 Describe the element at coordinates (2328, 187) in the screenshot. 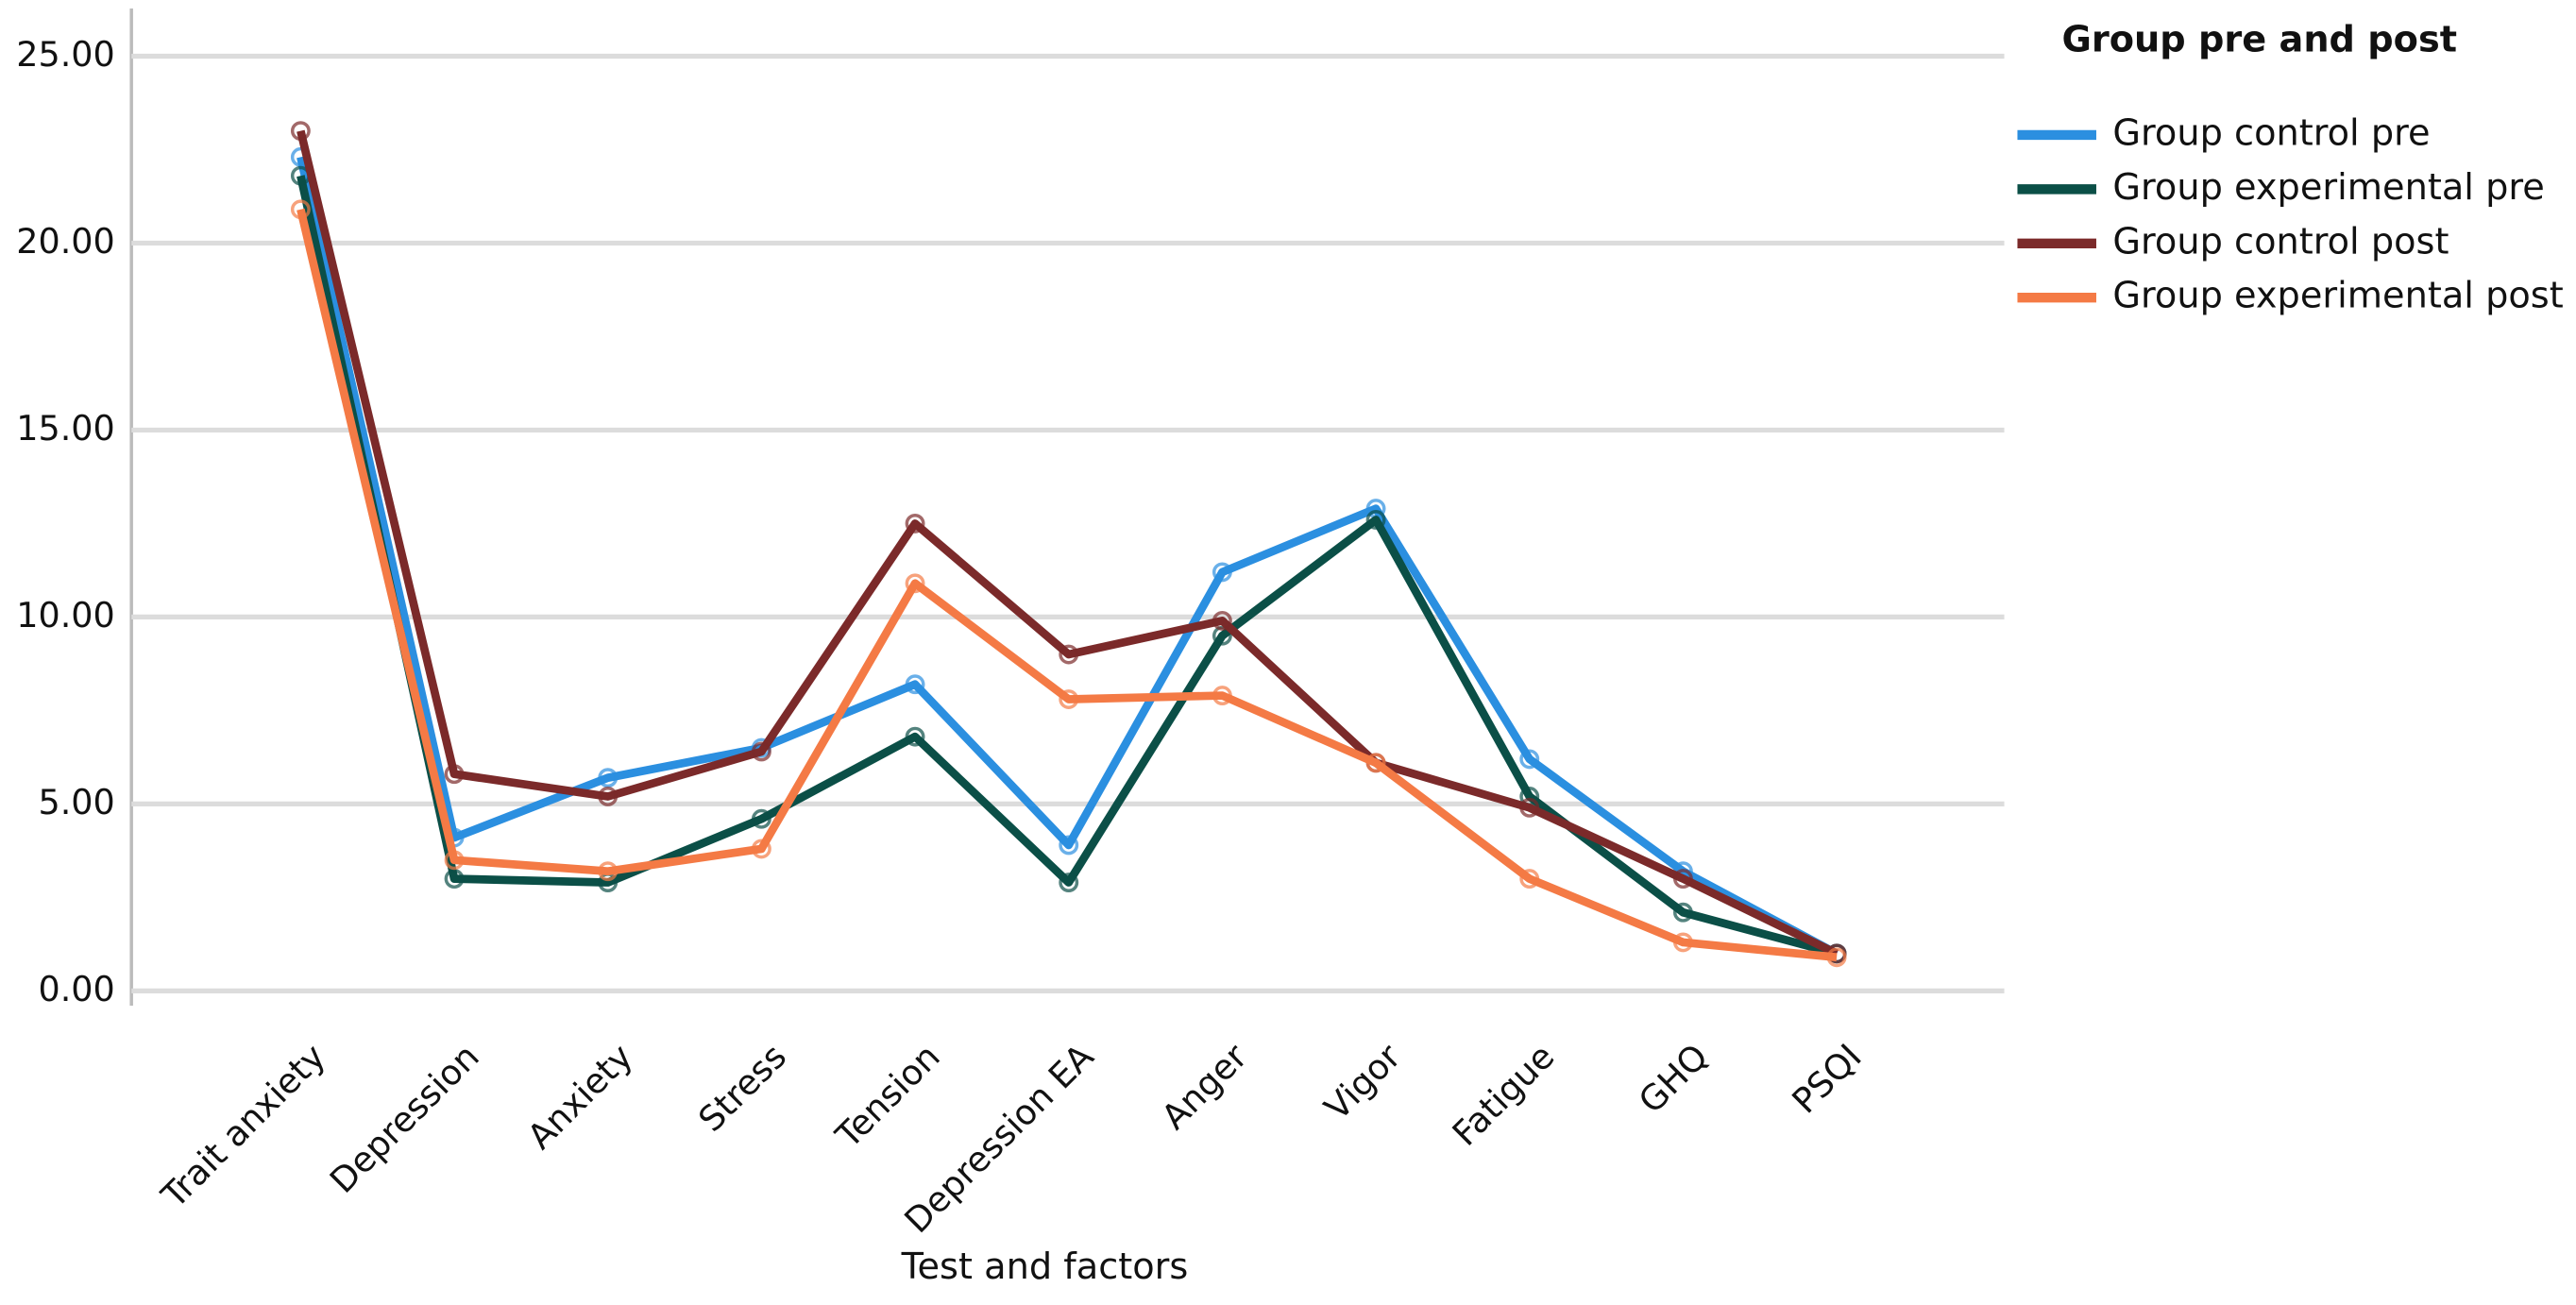

I see `legend-label: Group experimental pre` at that location.